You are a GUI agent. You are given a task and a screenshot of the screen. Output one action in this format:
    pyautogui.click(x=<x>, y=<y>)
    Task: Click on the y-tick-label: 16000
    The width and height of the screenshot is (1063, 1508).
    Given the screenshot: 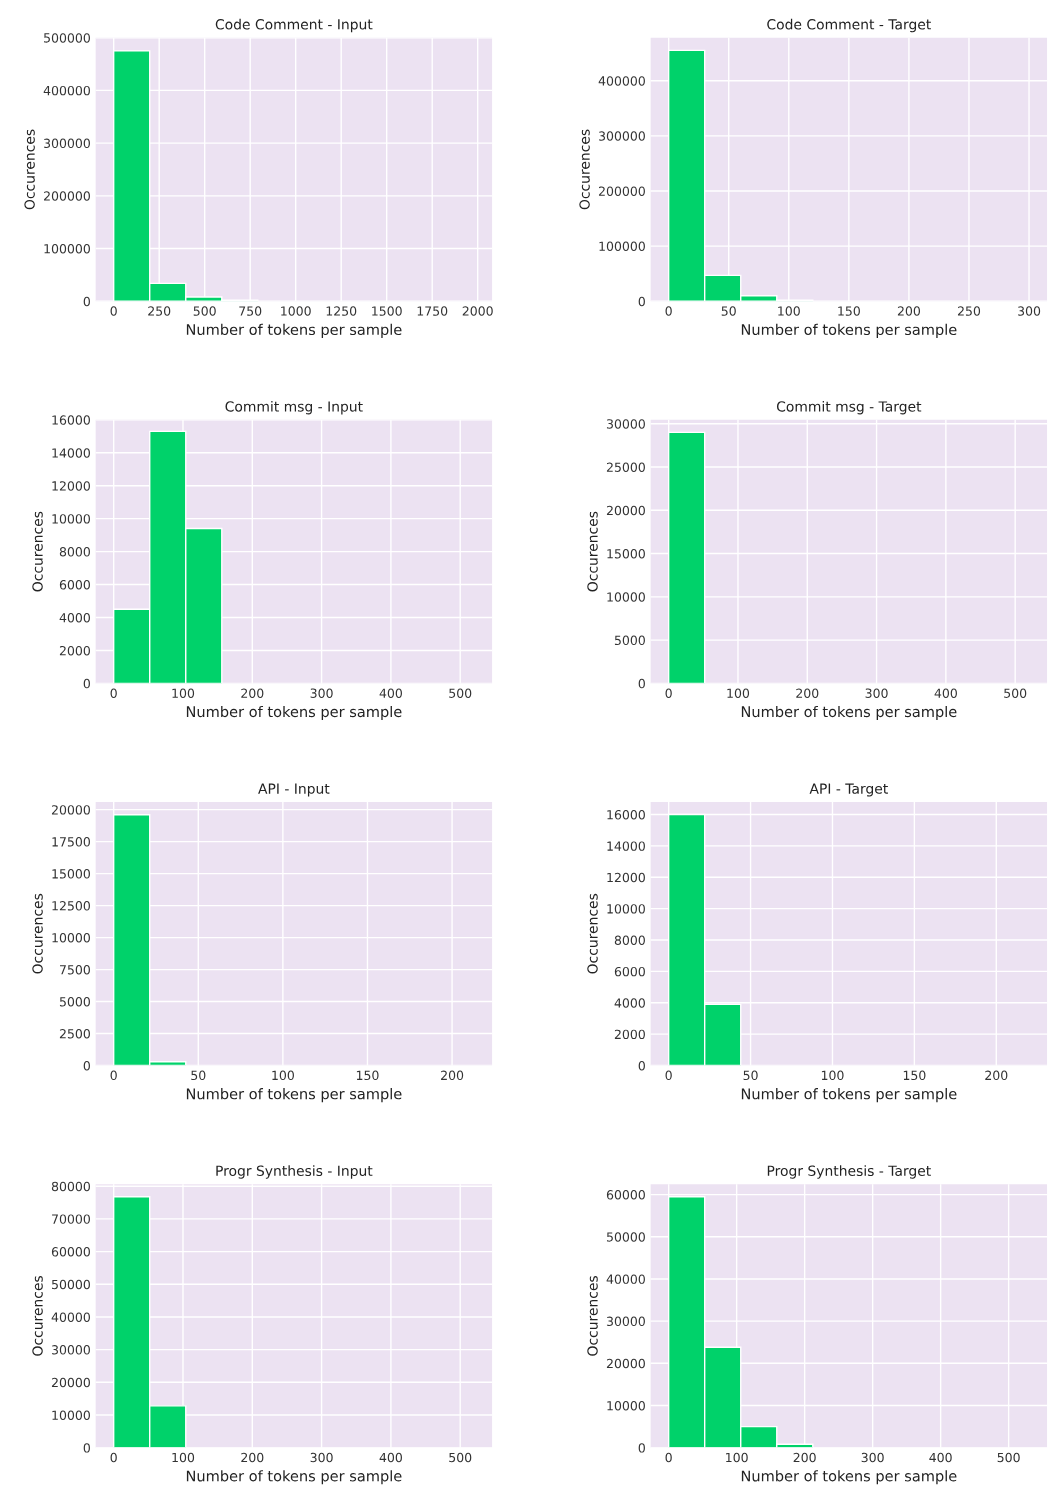 What is the action you would take?
    pyautogui.click(x=626, y=815)
    